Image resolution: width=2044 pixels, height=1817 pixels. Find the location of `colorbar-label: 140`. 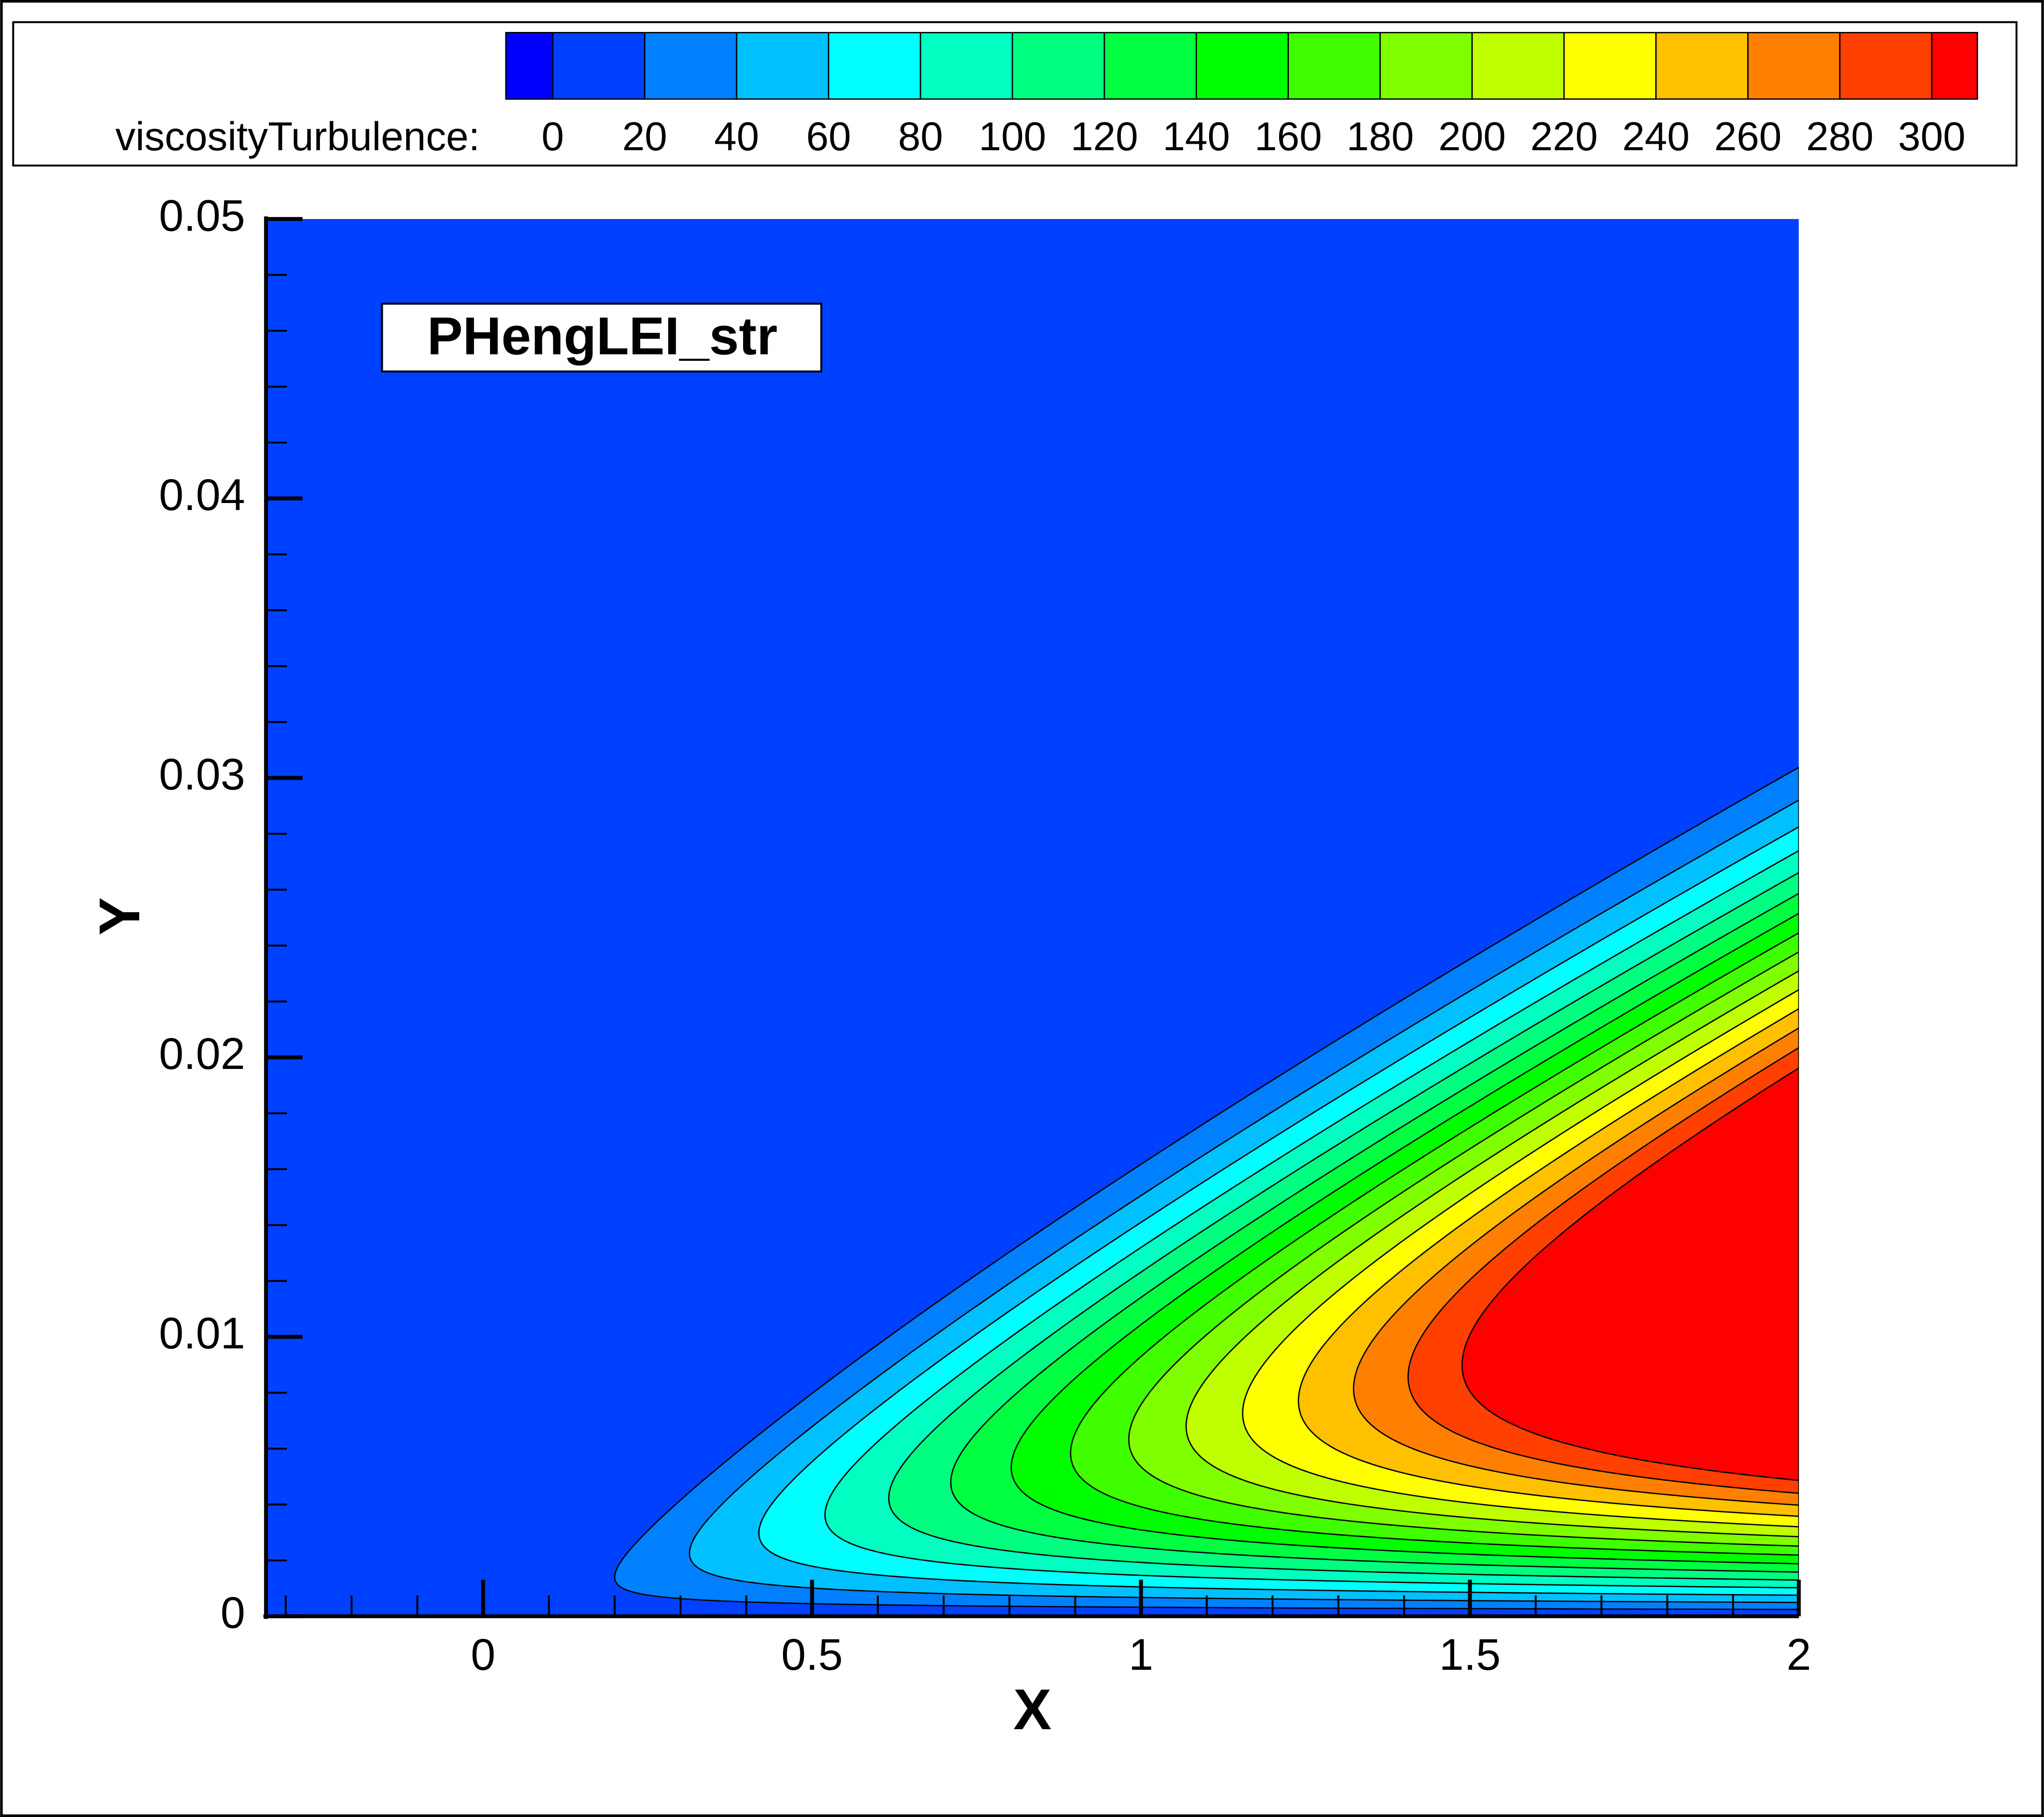

colorbar-label: 140 is located at coordinates (1196, 136).